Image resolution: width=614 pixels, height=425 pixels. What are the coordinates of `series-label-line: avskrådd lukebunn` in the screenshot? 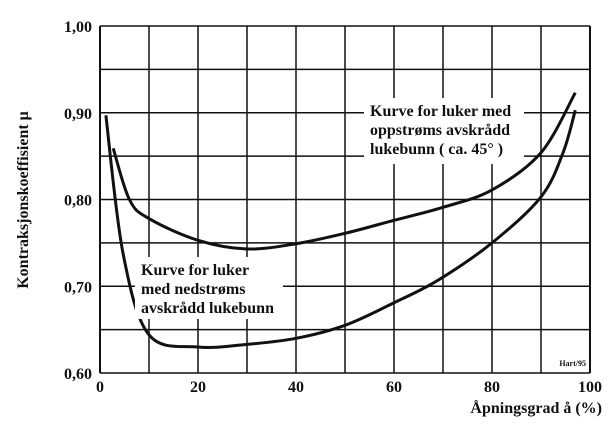 It's located at (207, 308).